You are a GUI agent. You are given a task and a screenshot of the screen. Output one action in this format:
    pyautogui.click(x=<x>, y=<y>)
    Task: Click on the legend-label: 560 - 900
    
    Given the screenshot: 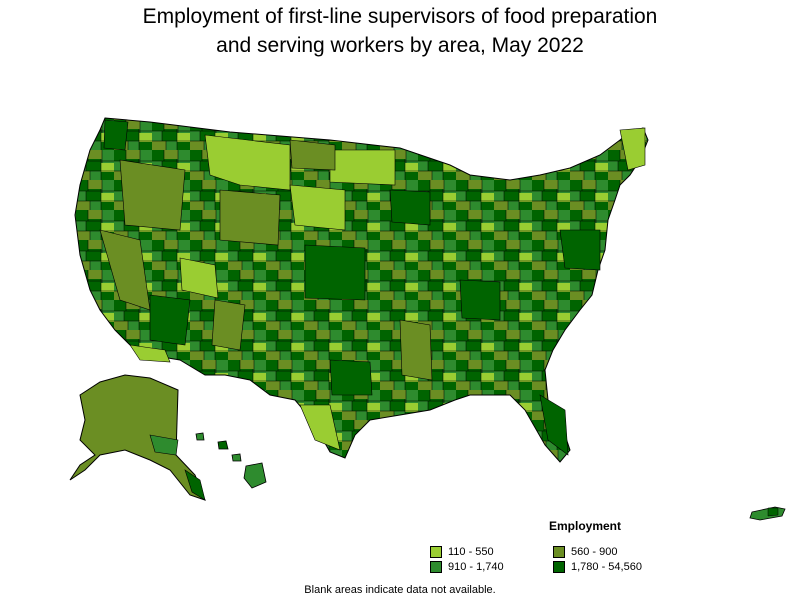 What is the action you would take?
    pyautogui.click(x=594, y=552)
    